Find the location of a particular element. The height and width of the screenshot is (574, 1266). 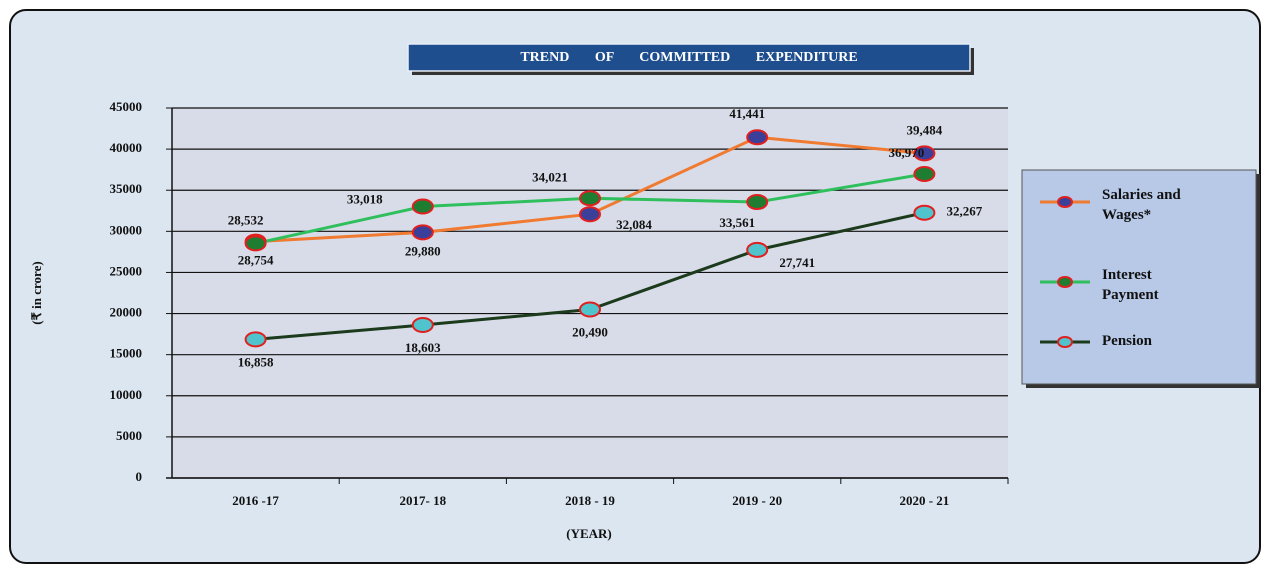

y-tick-label: 35000 is located at coordinates (126, 188).